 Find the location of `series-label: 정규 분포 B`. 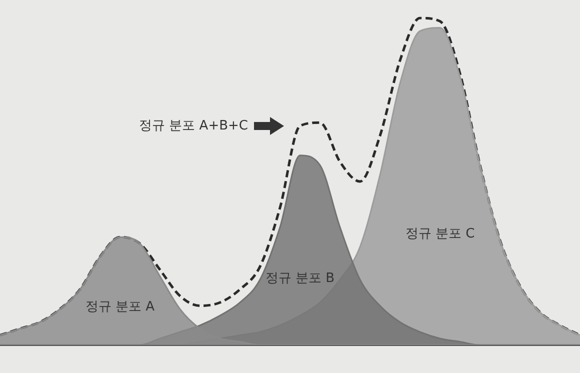

series-label: 정규 분포 B is located at coordinates (300, 278).